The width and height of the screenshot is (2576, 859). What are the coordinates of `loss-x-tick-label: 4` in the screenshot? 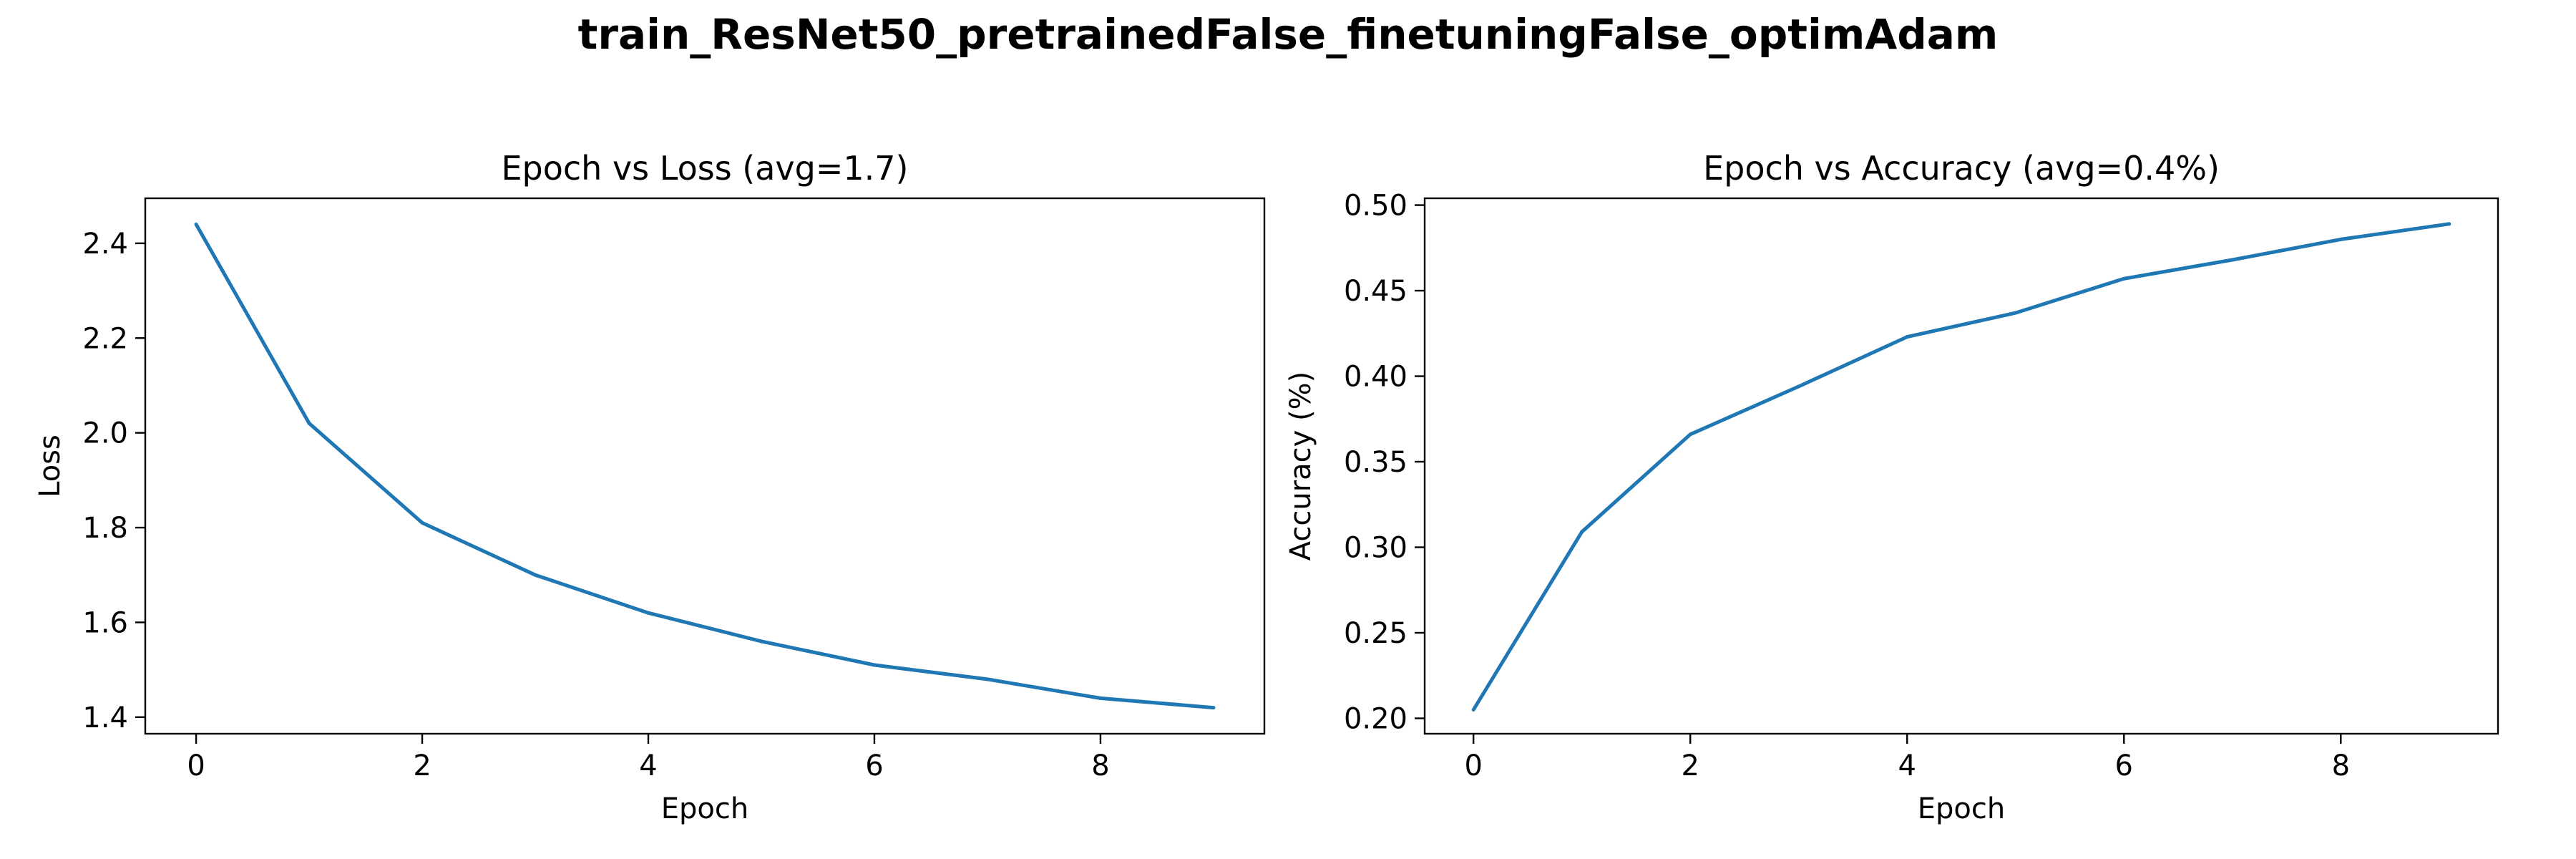 It's located at (648, 765).